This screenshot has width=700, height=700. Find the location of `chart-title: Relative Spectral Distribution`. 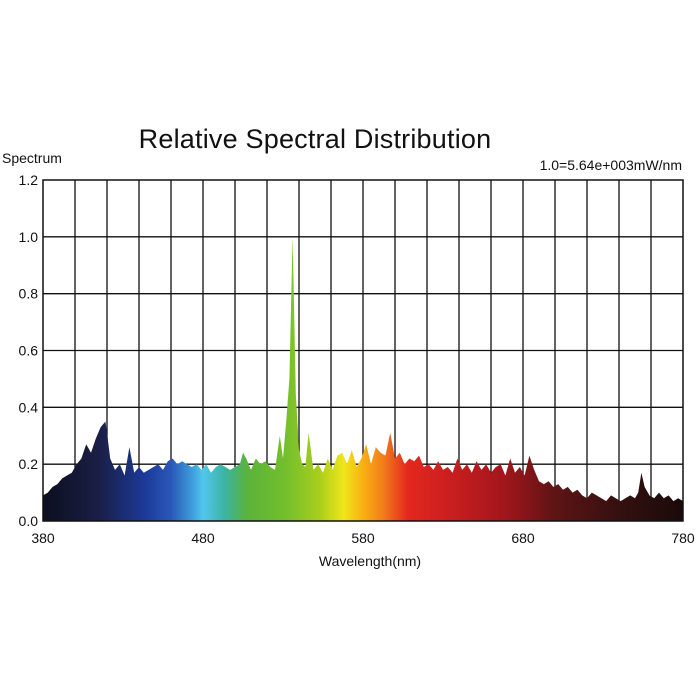

chart-title: Relative Spectral Distribution is located at coordinates (315, 139).